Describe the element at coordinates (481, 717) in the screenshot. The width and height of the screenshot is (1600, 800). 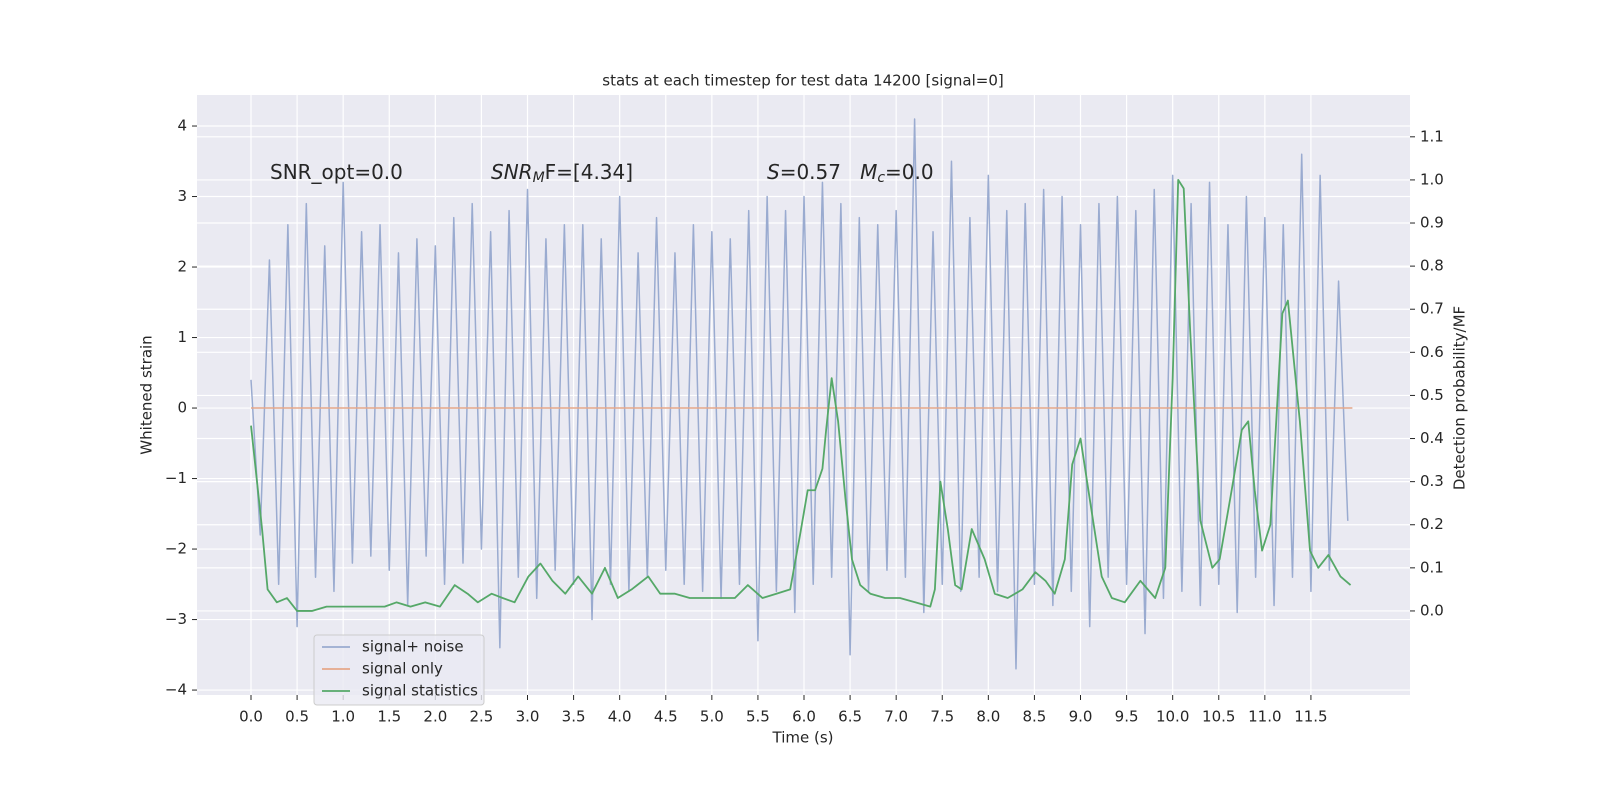
I see `x-tick-label: 2.5` at that location.